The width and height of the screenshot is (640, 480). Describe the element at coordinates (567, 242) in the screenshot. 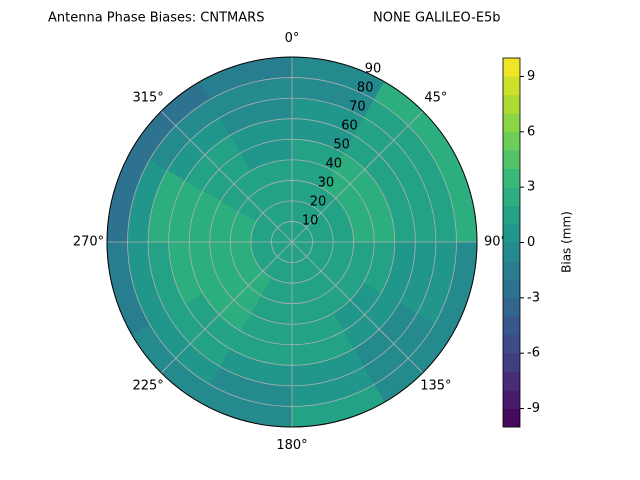

I see `colorbar-label: Bias (mm)` at that location.